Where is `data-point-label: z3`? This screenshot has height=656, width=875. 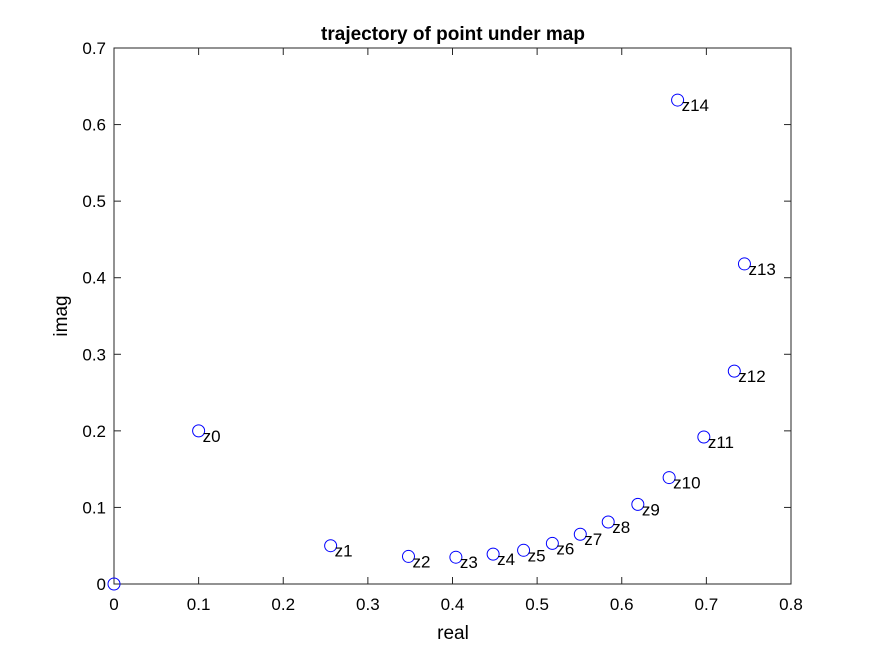 data-point-label: z3 is located at coordinates (469, 562).